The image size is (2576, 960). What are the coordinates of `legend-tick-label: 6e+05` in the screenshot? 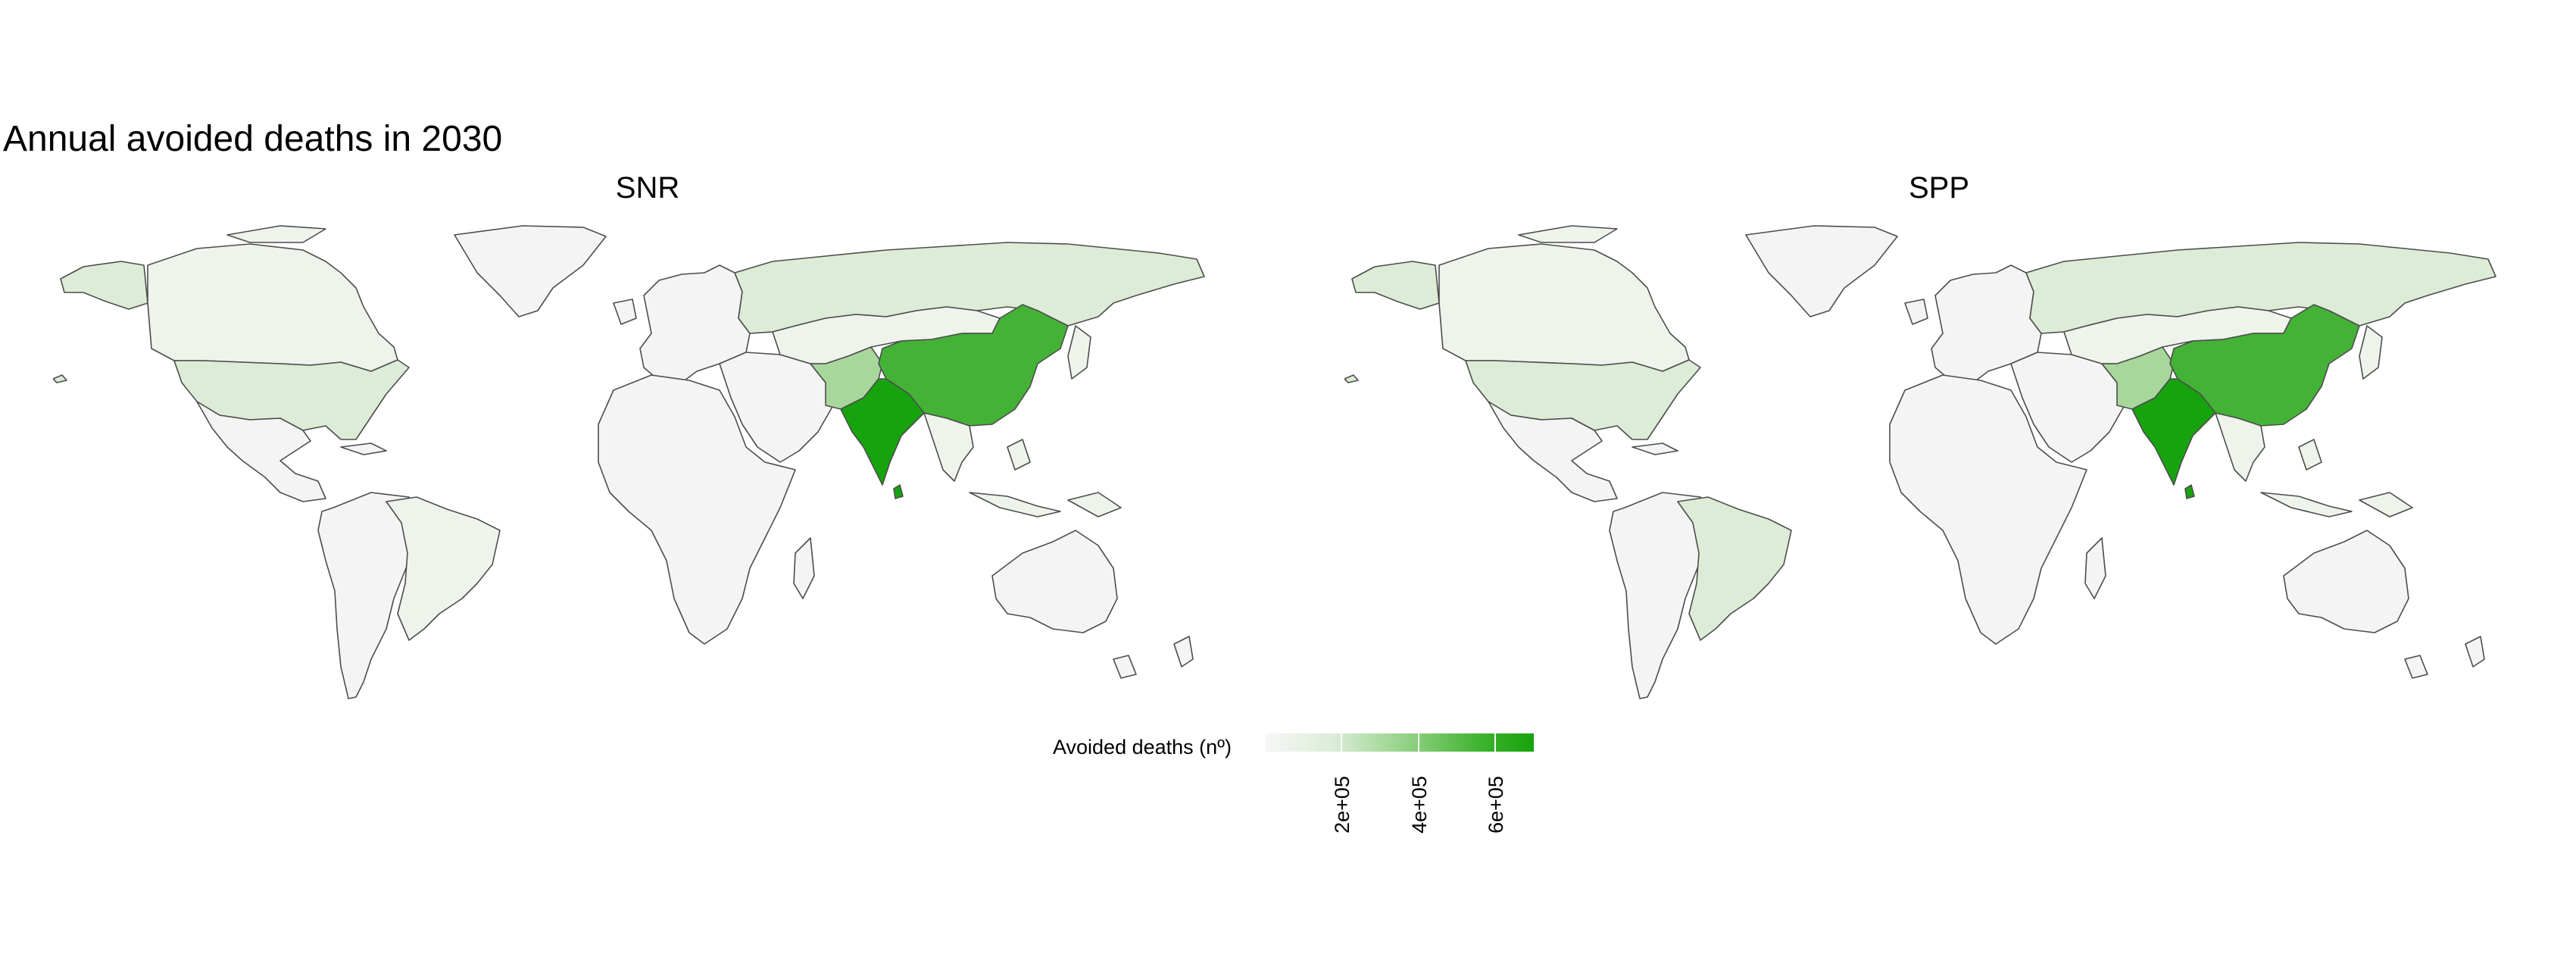 It's located at (1496, 804).